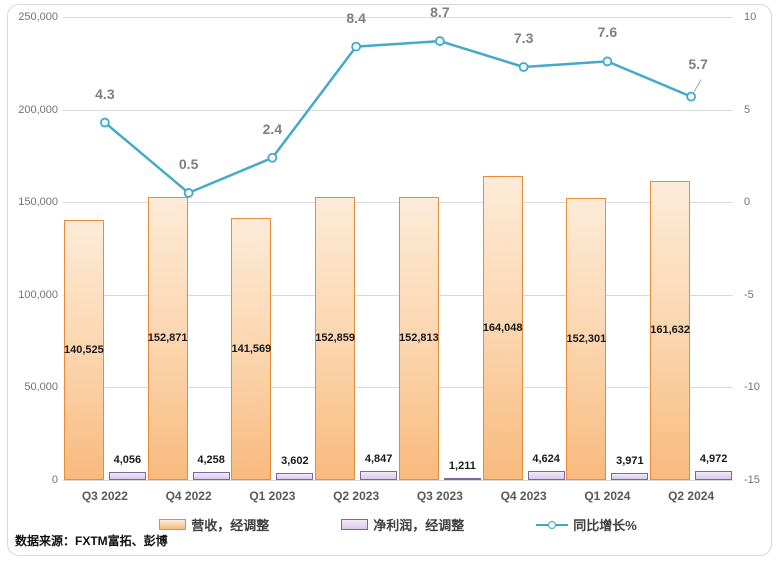 This screenshot has width=781, height=569. What do you see at coordinates (356, 496) in the screenshot?
I see `category-label: Q2 2023` at bounding box center [356, 496].